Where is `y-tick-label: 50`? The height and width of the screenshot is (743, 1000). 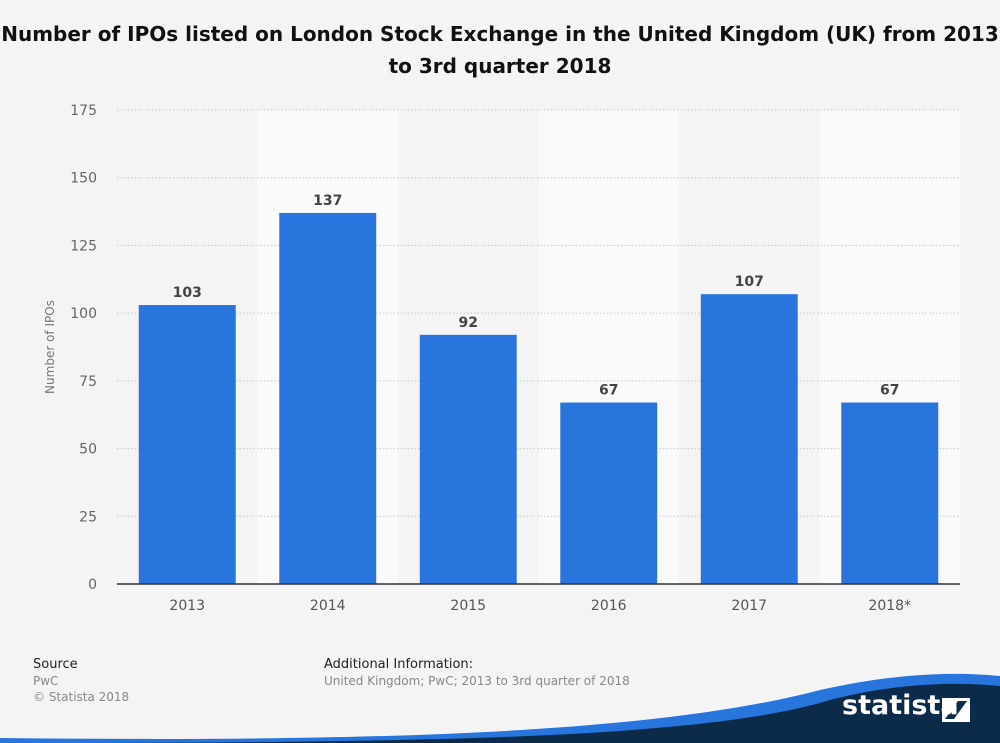 y-tick-label: 50 is located at coordinates (88, 450).